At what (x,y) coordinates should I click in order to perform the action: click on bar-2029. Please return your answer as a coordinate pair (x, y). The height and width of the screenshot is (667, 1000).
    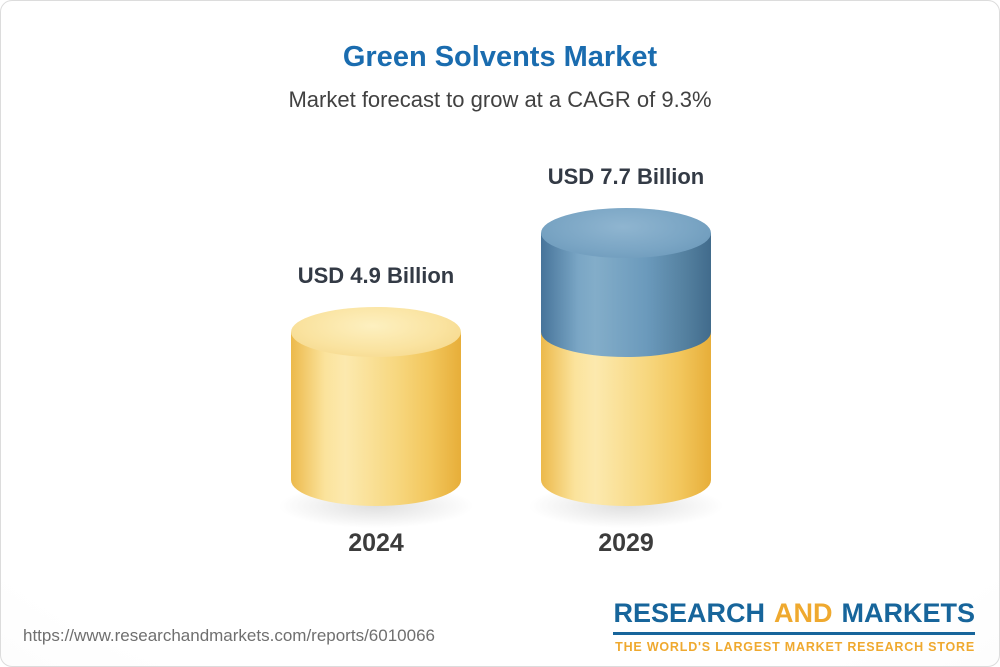
    Looking at the image, I should click on (626, 356).